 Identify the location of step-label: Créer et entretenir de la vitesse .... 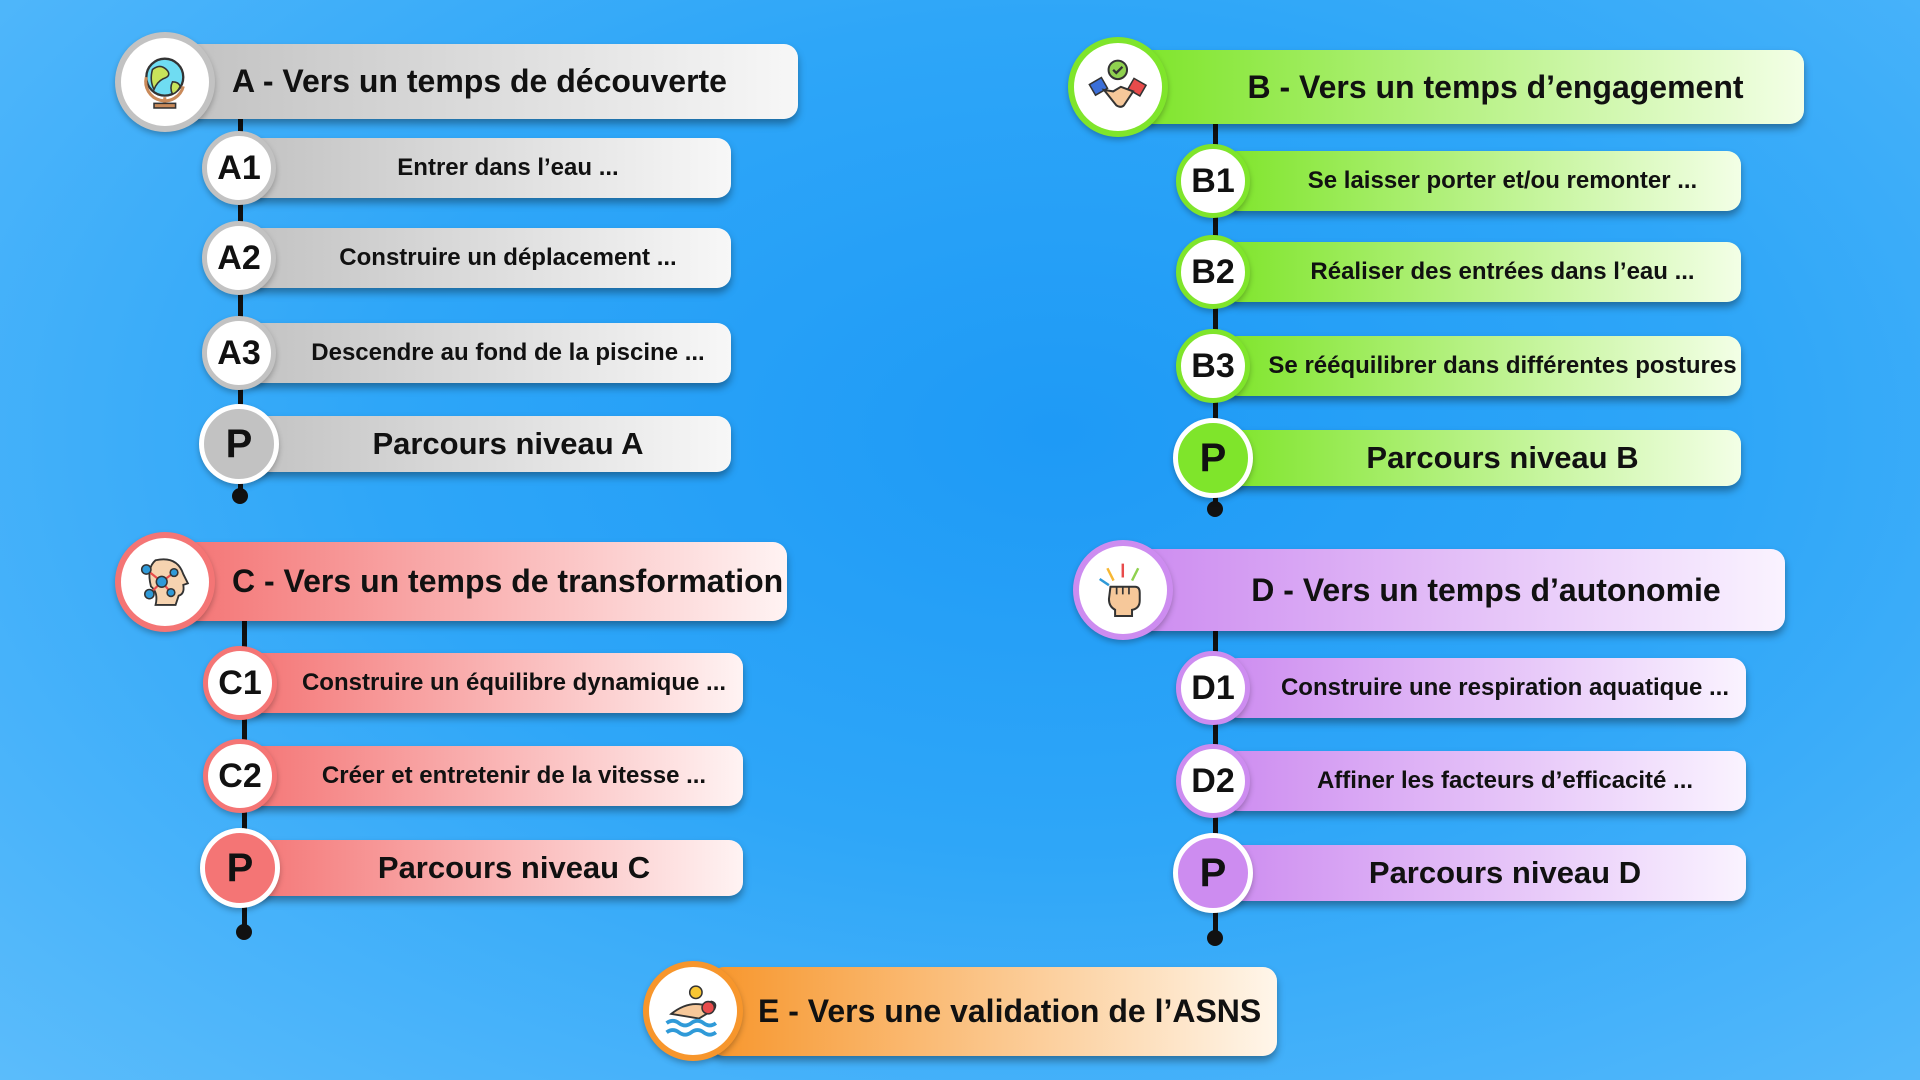
(514, 775).